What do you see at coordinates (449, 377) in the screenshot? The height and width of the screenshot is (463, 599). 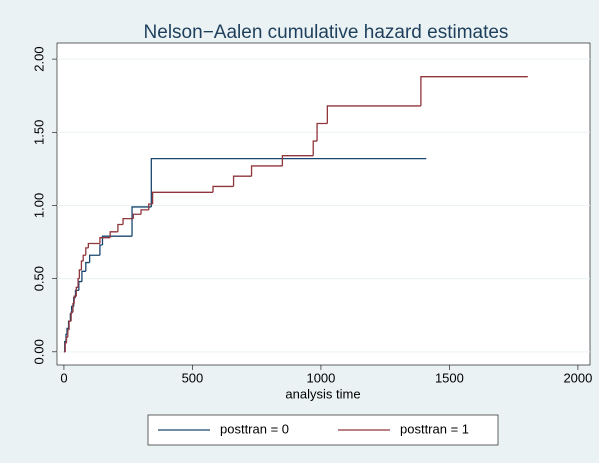 I see `x-tick-label: 1500` at bounding box center [449, 377].